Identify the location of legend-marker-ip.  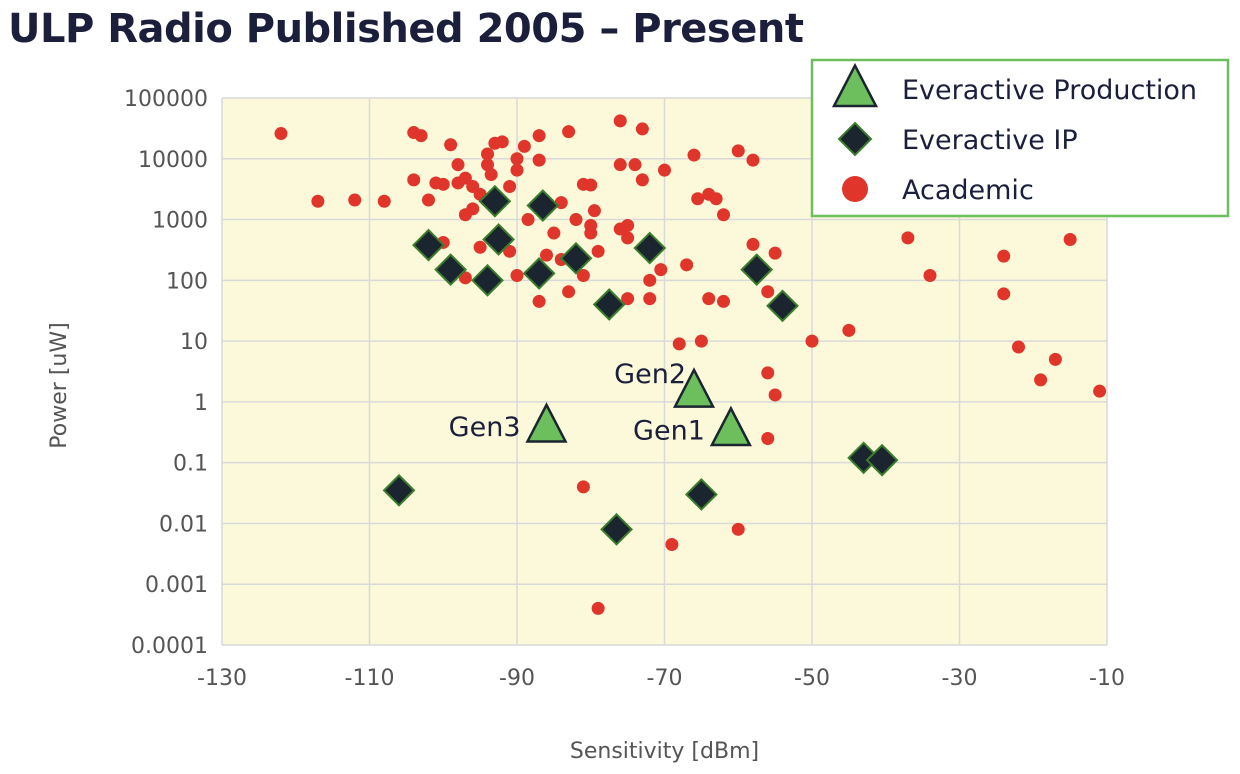
(855, 139).